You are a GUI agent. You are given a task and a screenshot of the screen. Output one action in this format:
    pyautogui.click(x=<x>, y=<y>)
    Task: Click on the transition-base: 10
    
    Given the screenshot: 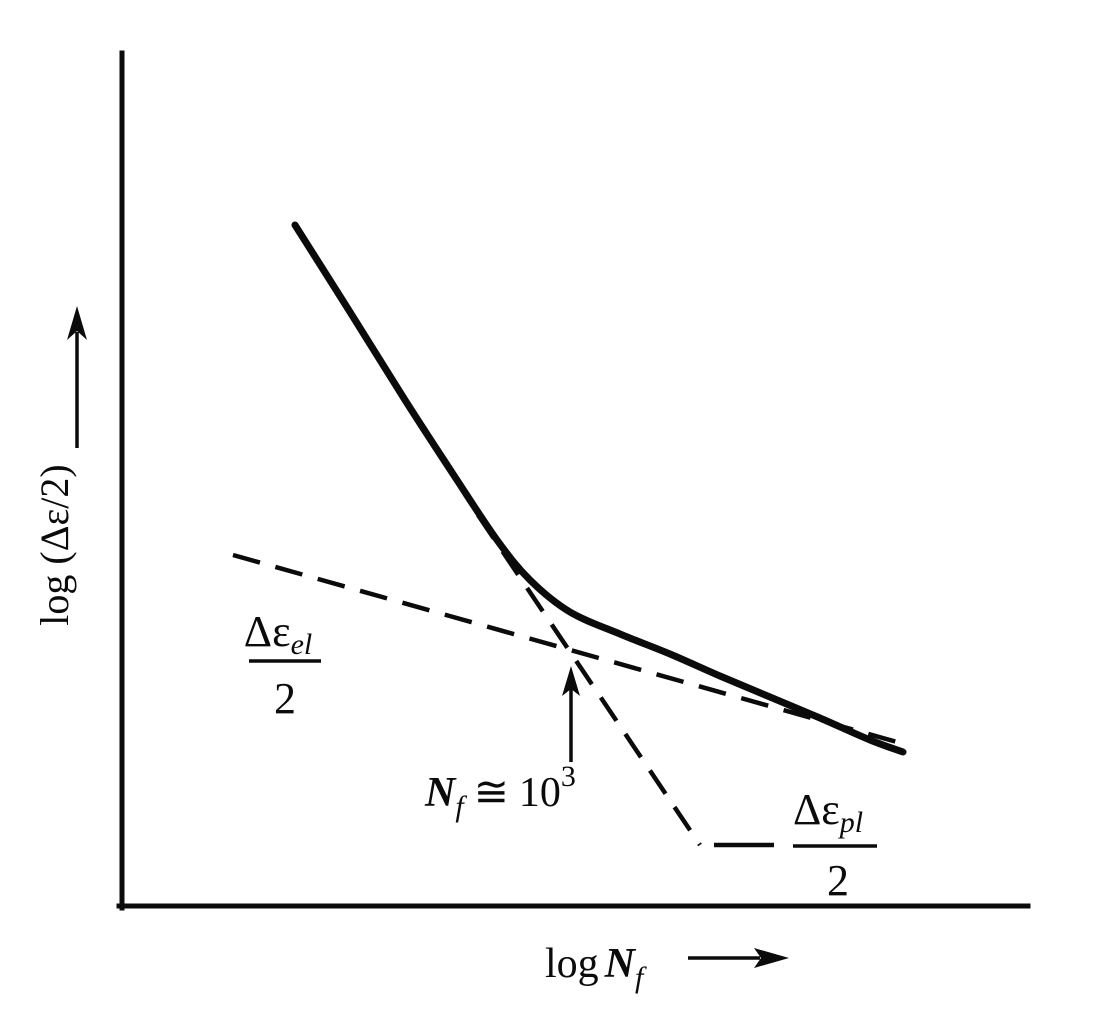 What is the action you would take?
    pyautogui.click(x=540, y=793)
    